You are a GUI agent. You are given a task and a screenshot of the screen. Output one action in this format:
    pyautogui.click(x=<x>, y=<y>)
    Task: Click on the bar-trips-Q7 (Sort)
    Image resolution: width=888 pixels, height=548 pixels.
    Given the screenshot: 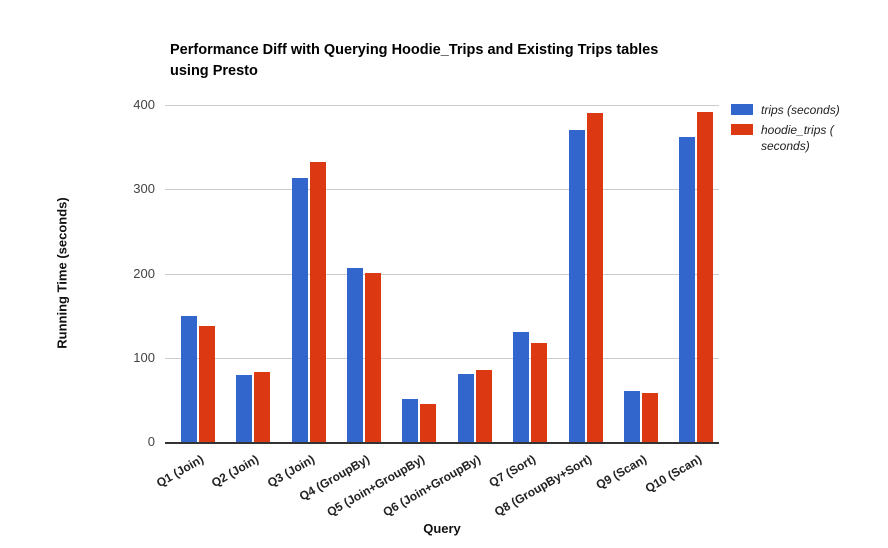 What is the action you would take?
    pyautogui.click(x=521, y=386)
    